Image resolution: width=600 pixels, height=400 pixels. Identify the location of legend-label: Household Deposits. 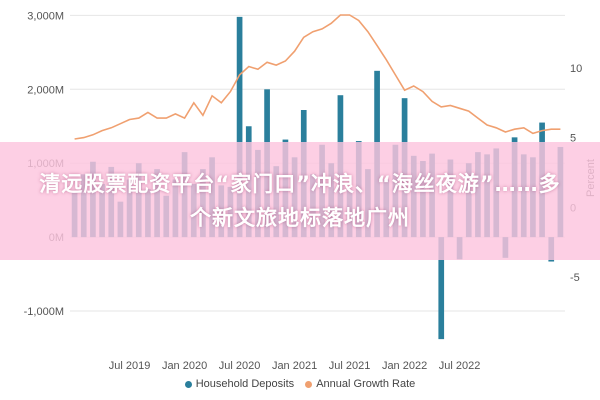
(245, 384).